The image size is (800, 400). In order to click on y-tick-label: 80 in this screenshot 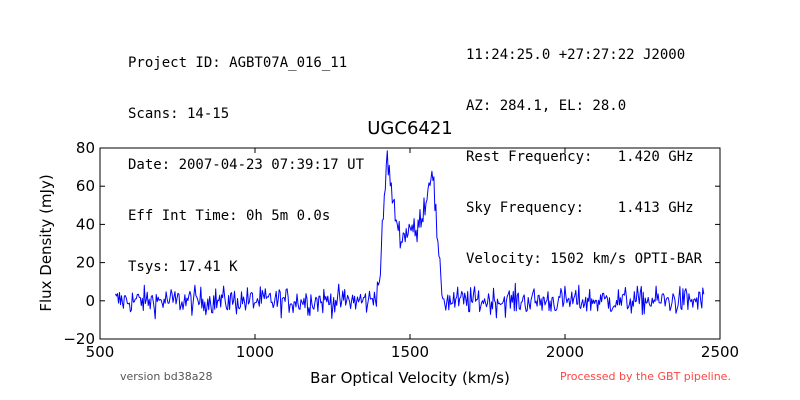, I will do `click(85, 148)`.